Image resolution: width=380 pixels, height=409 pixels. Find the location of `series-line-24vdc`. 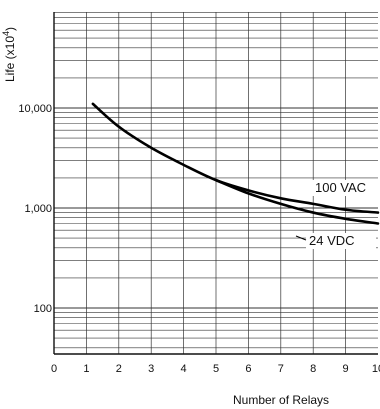

series-line-24vdc is located at coordinates (297, 201).